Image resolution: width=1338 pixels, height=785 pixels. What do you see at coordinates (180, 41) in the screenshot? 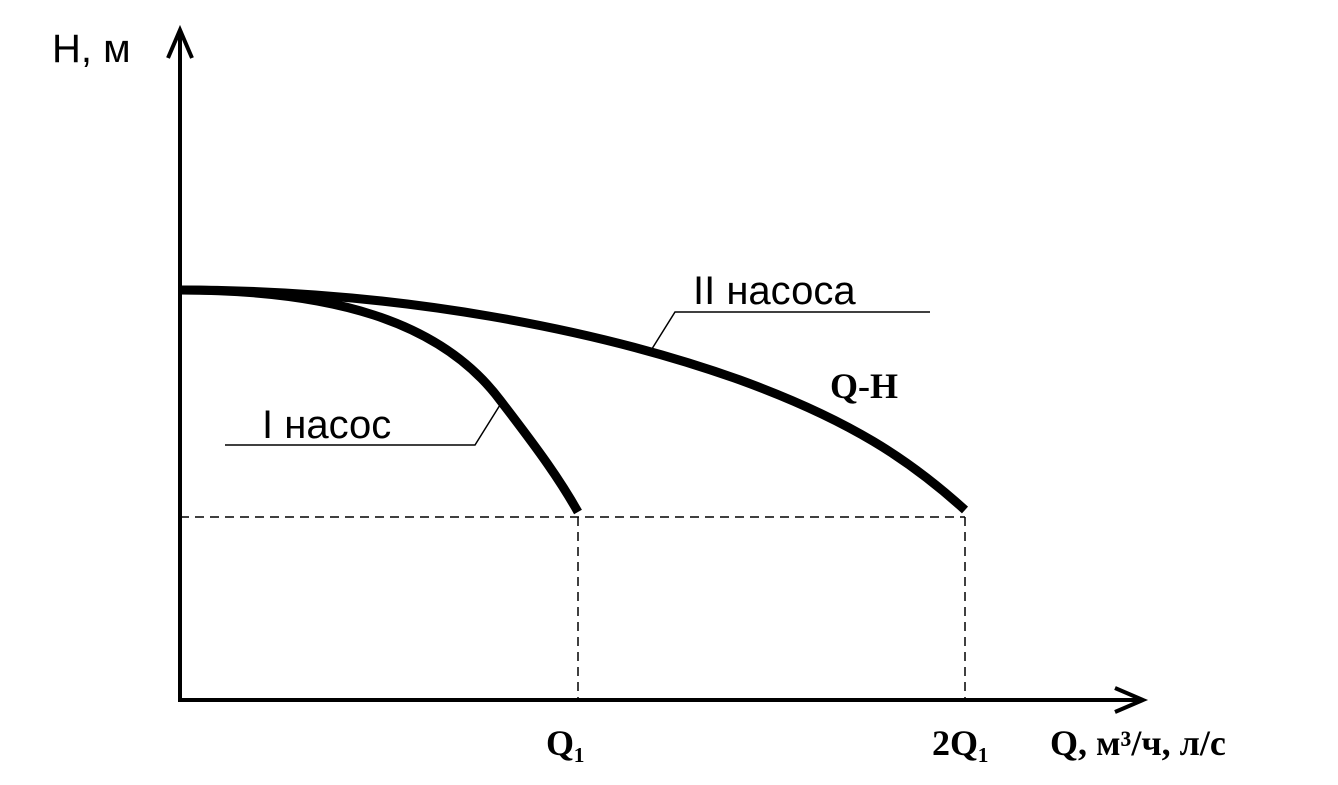
I see `y-arrow` at bounding box center [180, 41].